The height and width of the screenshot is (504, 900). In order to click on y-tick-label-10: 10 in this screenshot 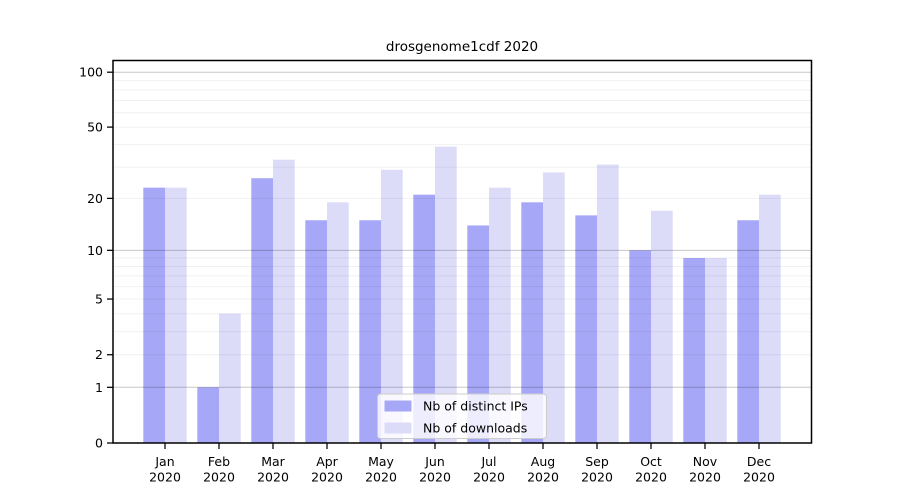, I will do `click(95, 250)`.